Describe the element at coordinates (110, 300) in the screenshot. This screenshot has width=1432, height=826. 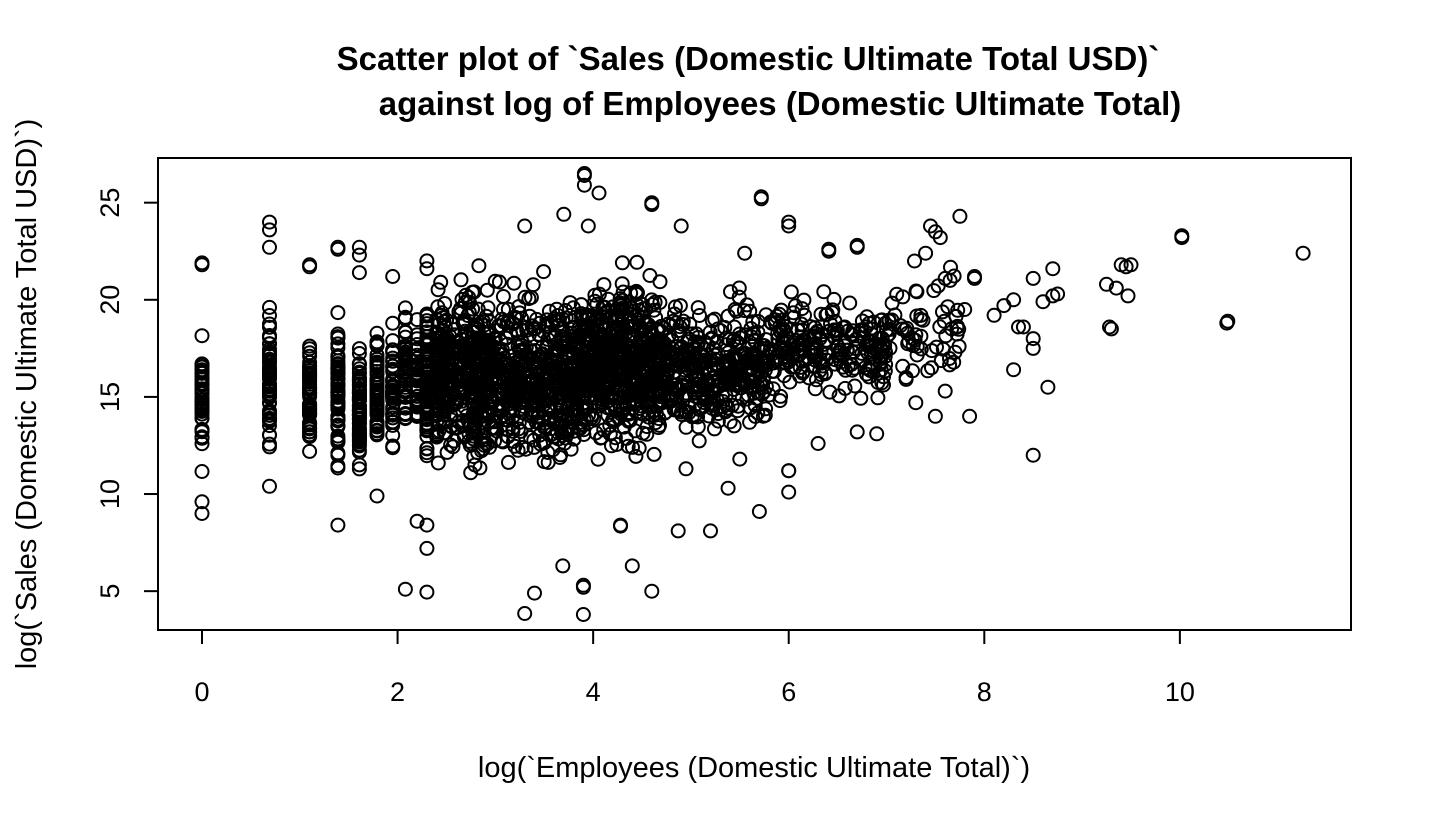
I see `y-tick-label: 20` at that location.